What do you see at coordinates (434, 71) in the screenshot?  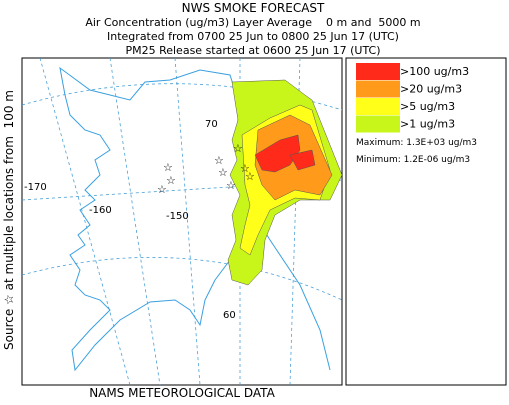 I see `legend-label: >100 ug/m3` at bounding box center [434, 71].